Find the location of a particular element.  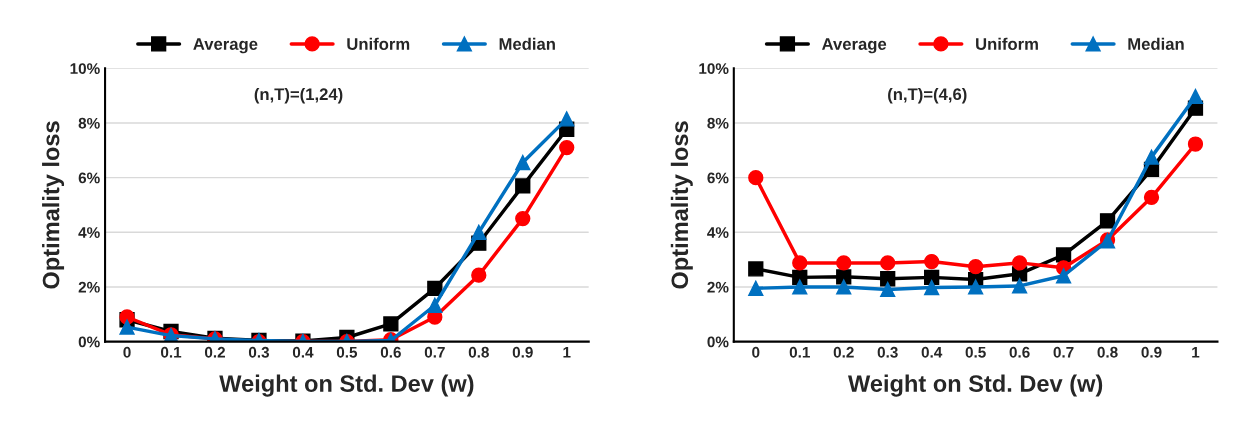

annotation: (n,T)=(1,24) is located at coordinates (298, 95).